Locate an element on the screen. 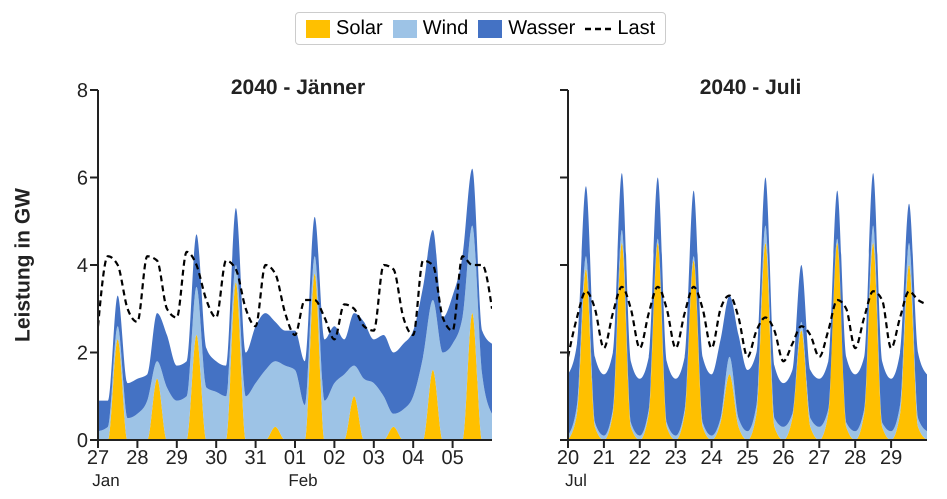  x-tick-label: 26 is located at coordinates (783, 458).